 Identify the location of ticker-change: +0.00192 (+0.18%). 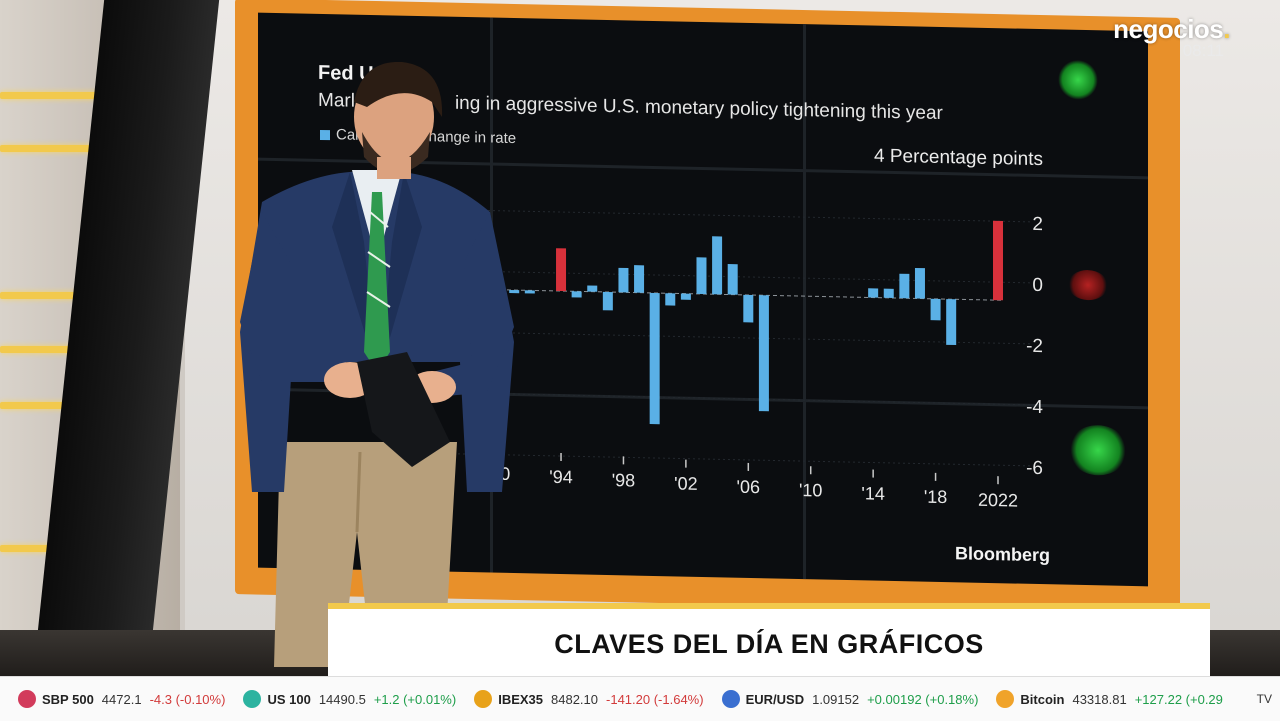
(923, 699).